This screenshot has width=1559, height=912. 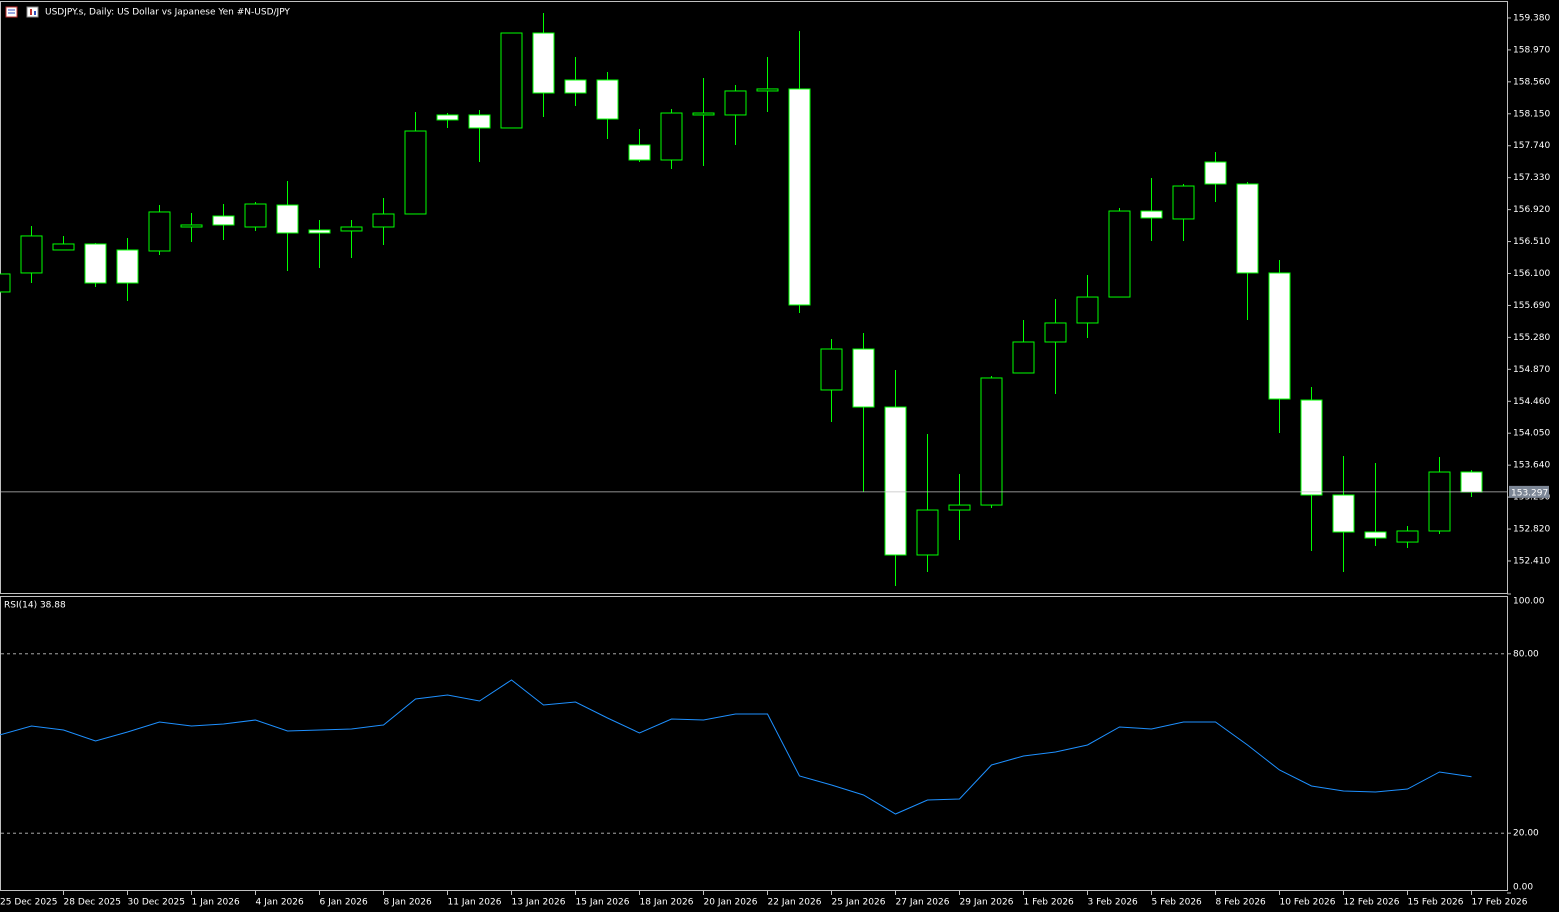 I want to click on y-tick-label: 156.100, so click(x=1531, y=274).